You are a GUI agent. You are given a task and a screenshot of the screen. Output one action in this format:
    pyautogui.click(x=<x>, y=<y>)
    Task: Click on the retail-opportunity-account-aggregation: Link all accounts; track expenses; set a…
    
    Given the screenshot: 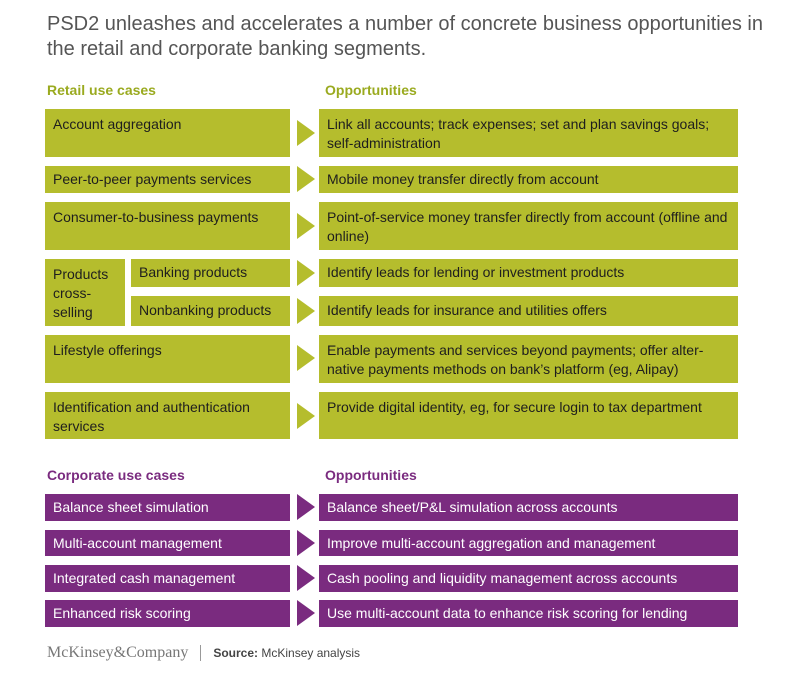 What is the action you would take?
    pyautogui.click(x=528, y=133)
    